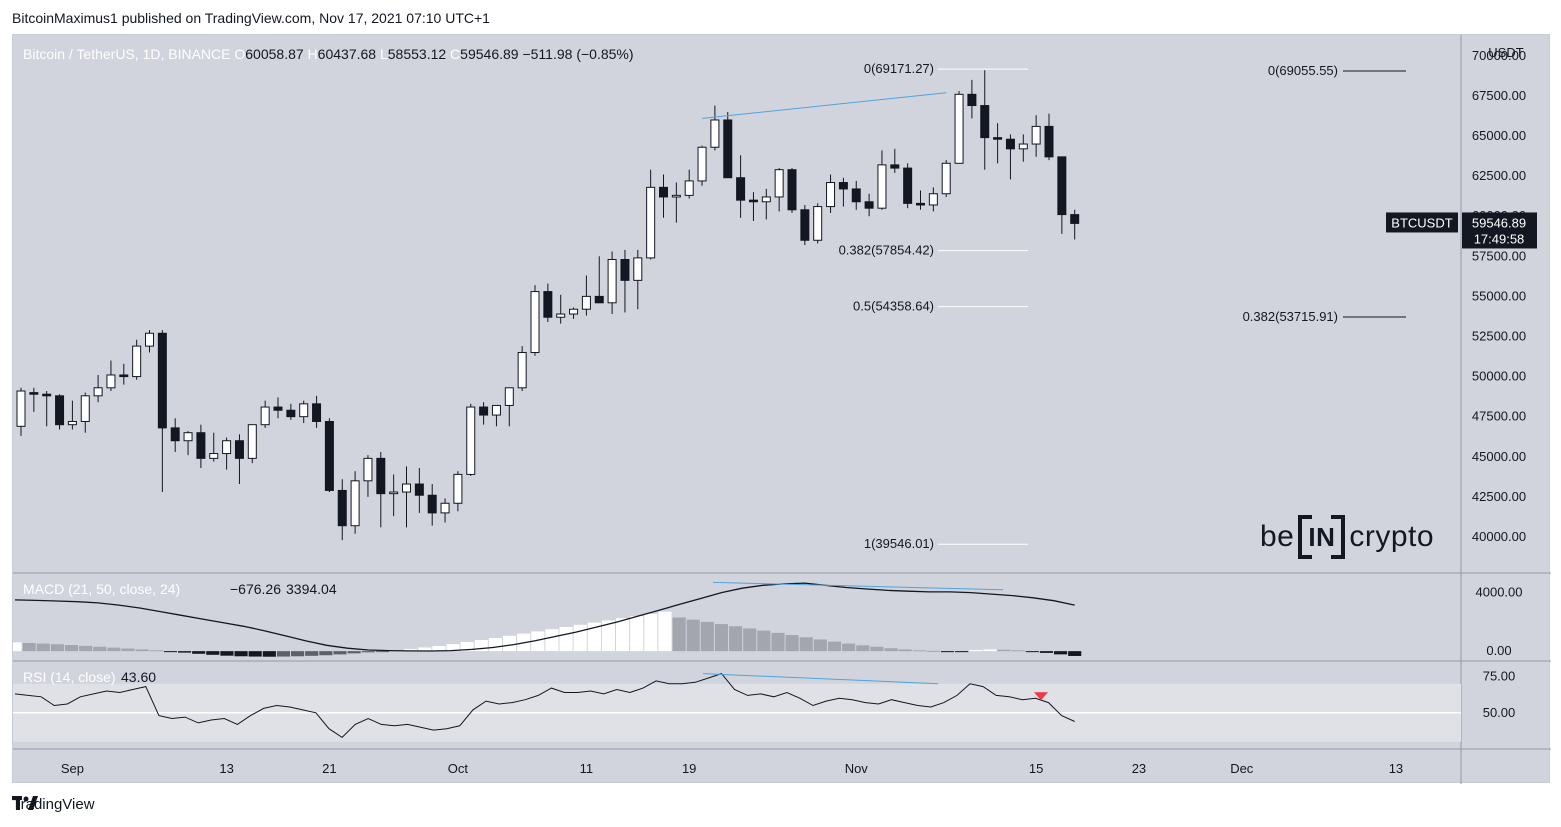 The height and width of the screenshot is (827, 1561). What do you see at coordinates (1499, 255) in the screenshot?
I see `price-tick-label: 57500.00` at bounding box center [1499, 255].